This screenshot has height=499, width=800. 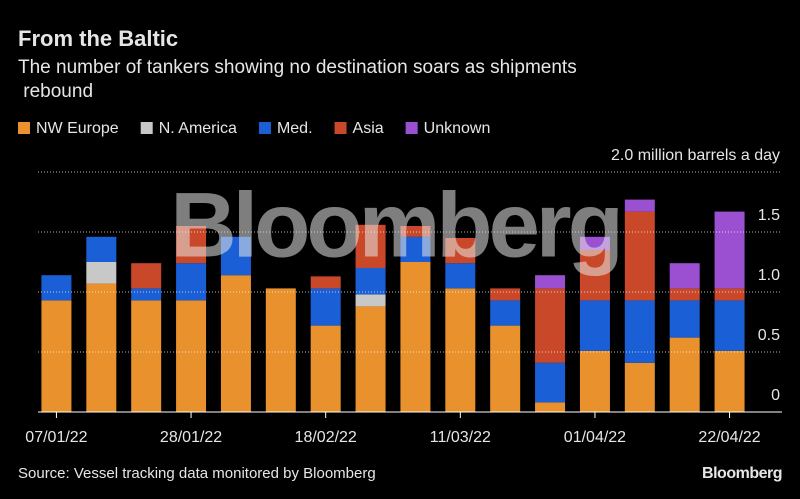 What do you see at coordinates (769, 275) in the screenshot?
I see `y-tick-label: 1.0` at bounding box center [769, 275].